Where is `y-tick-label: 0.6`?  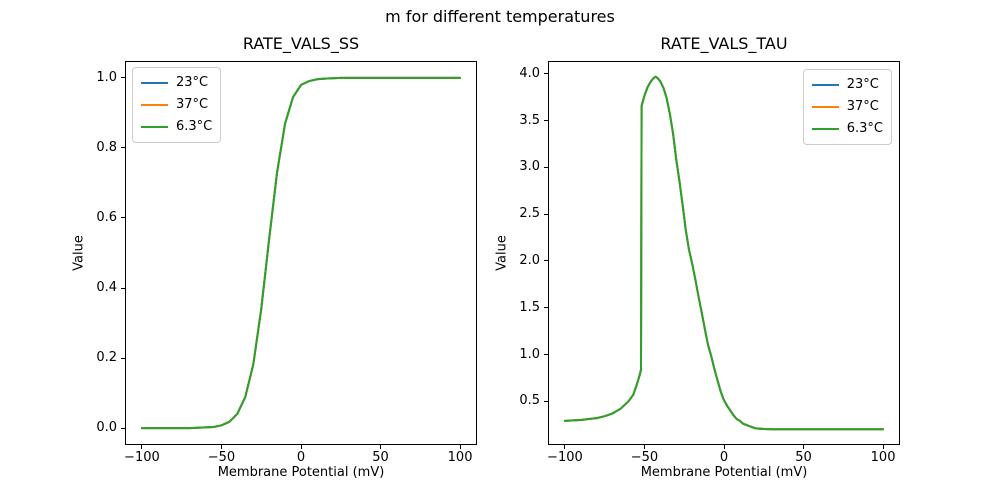 y-tick-label: 0.6 is located at coordinates (106, 217).